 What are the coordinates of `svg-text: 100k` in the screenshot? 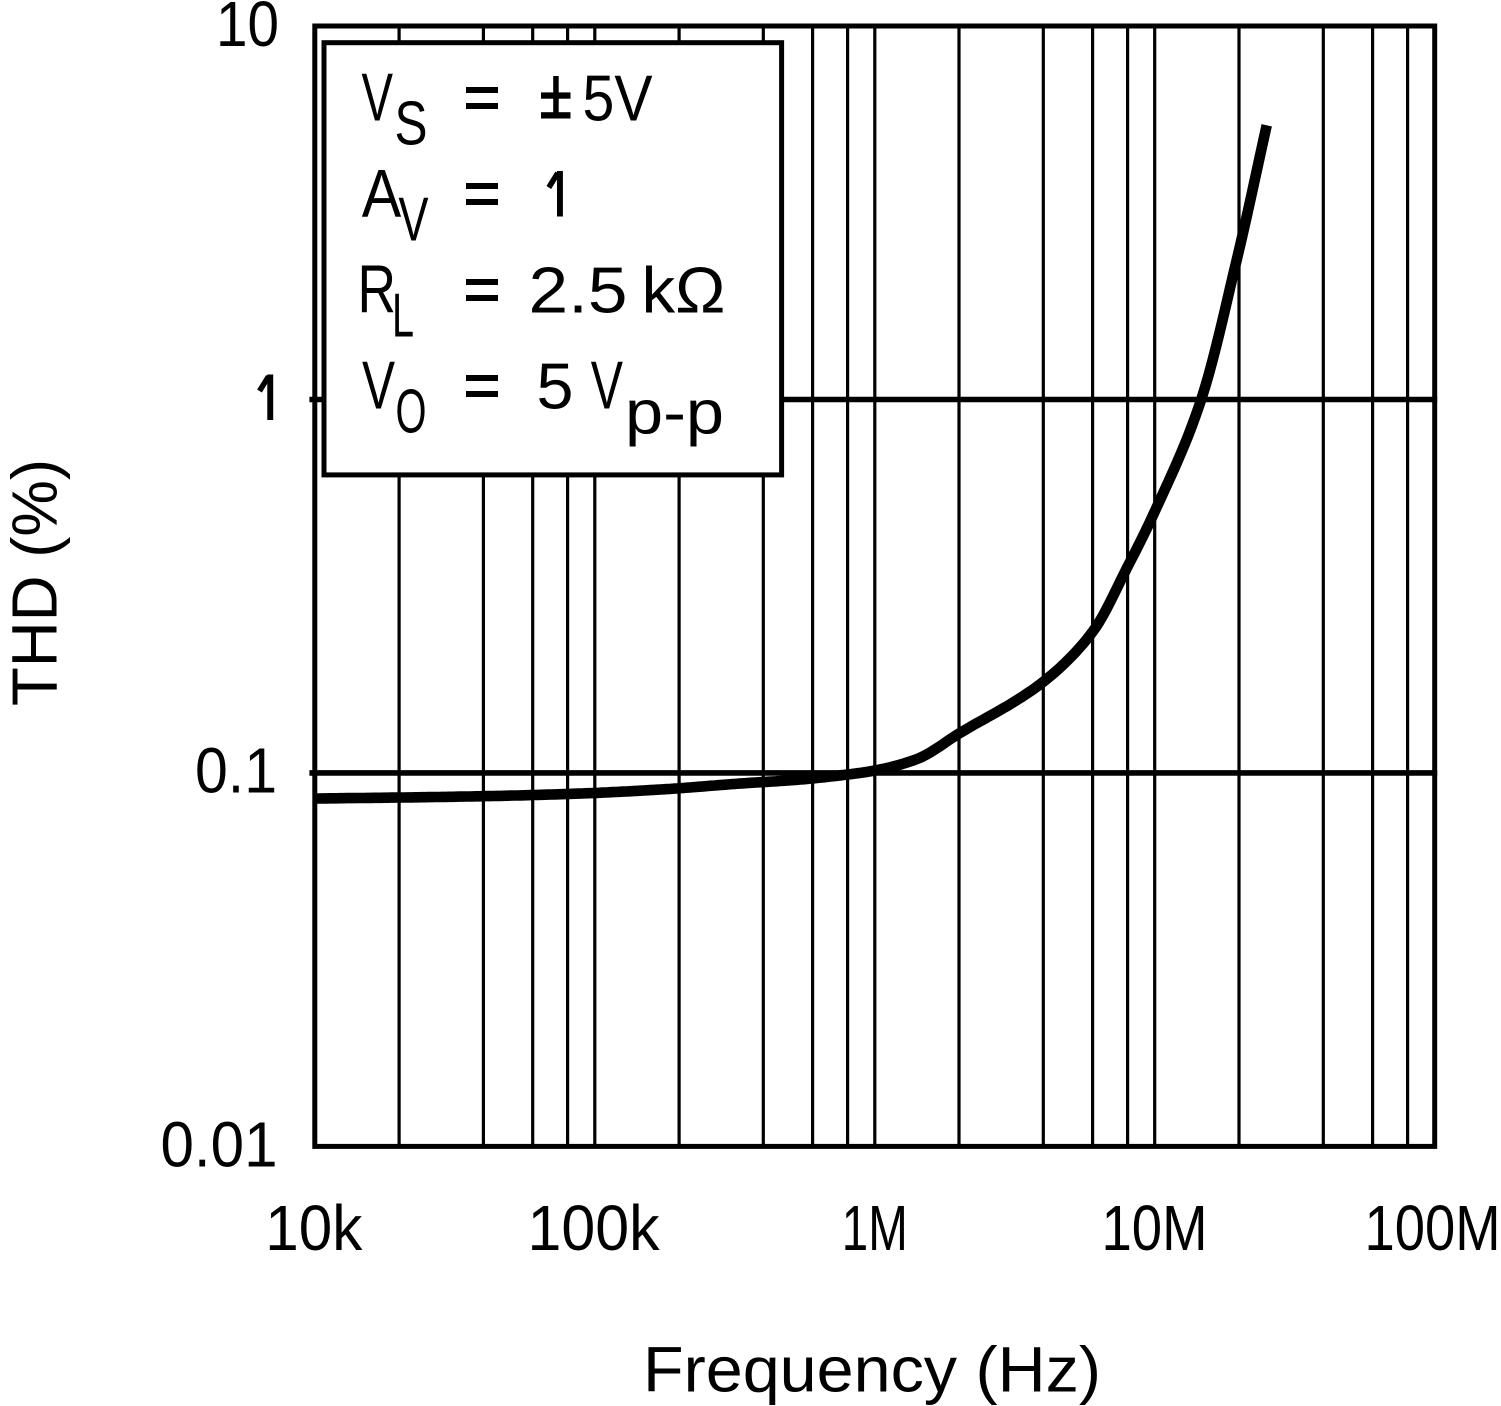 It's located at (594, 1228).